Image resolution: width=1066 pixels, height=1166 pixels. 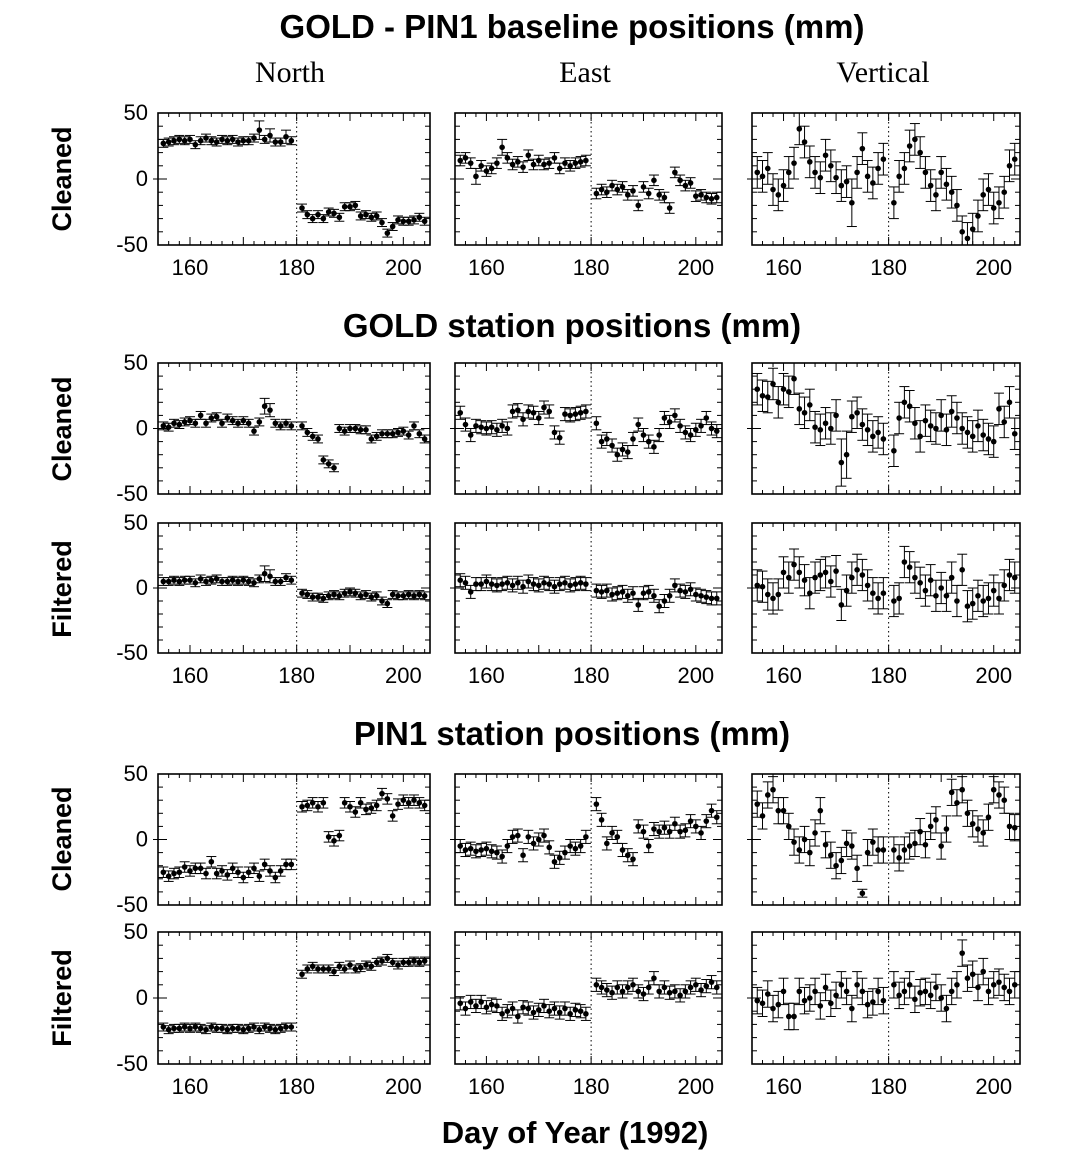 What do you see at coordinates (586, 605) in the screenshot?
I see `panel-2-east: 160 180 200` at bounding box center [586, 605].